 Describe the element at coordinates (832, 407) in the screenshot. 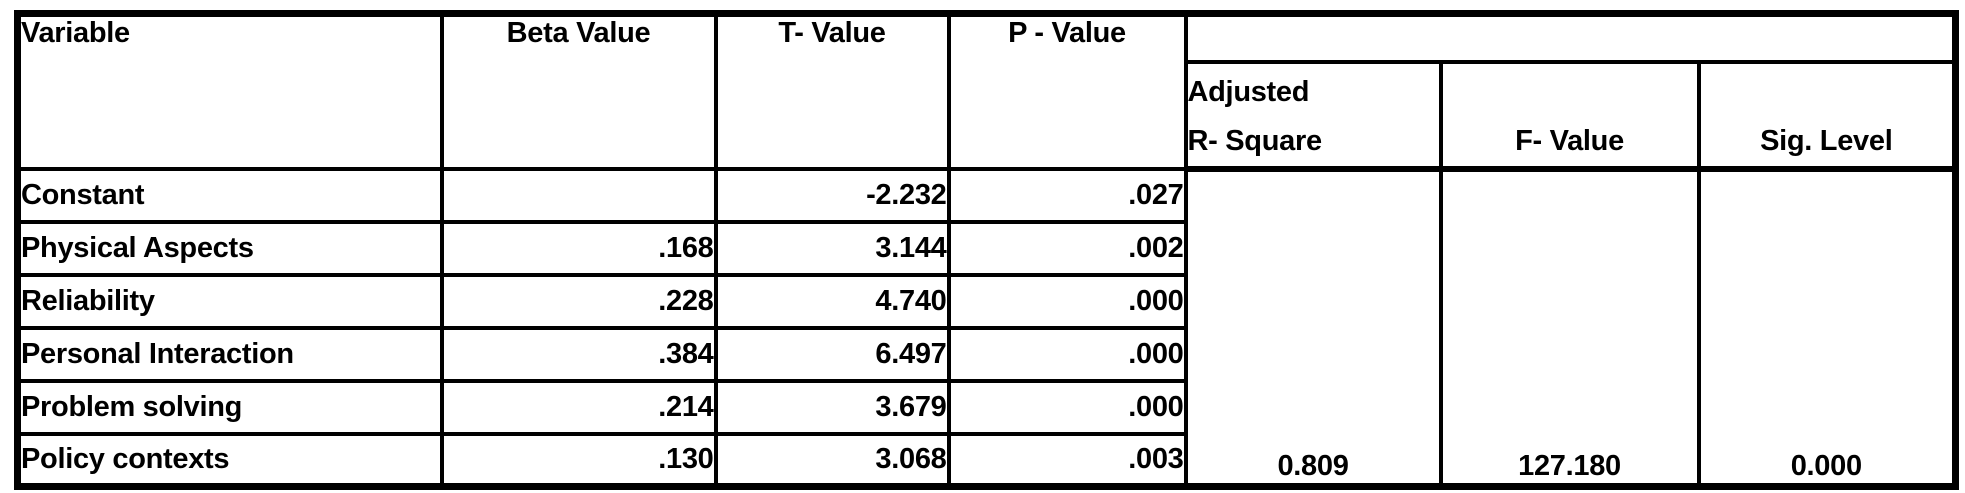

I see `cell-t: 3.679` at that location.